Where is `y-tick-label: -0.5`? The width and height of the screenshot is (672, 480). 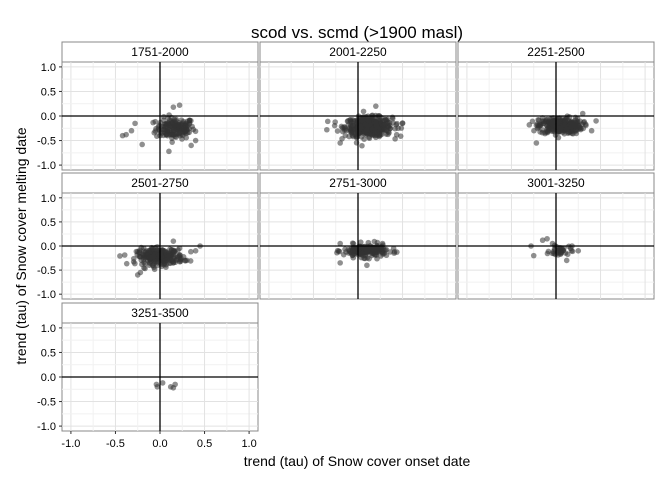 y-tick-label: -0.5 is located at coordinates (46, 142).